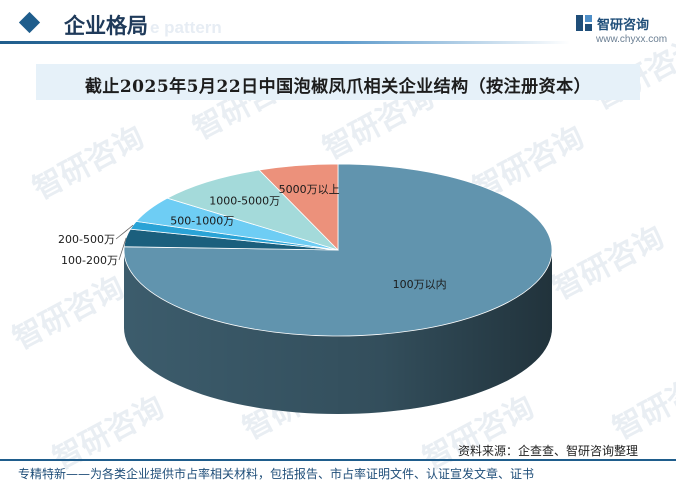 The image size is (676, 498). Describe the element at coordinates (202, 221) in the screenshot. I see `slice-label: 500-1000万` at that location.